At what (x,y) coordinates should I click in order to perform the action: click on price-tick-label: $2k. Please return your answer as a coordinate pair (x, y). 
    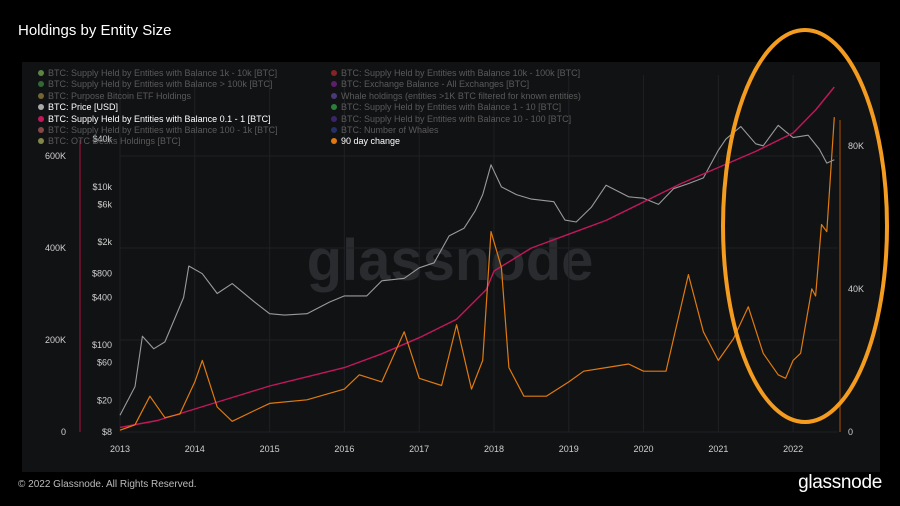
    Looking at the image, I should click on (104, 242).